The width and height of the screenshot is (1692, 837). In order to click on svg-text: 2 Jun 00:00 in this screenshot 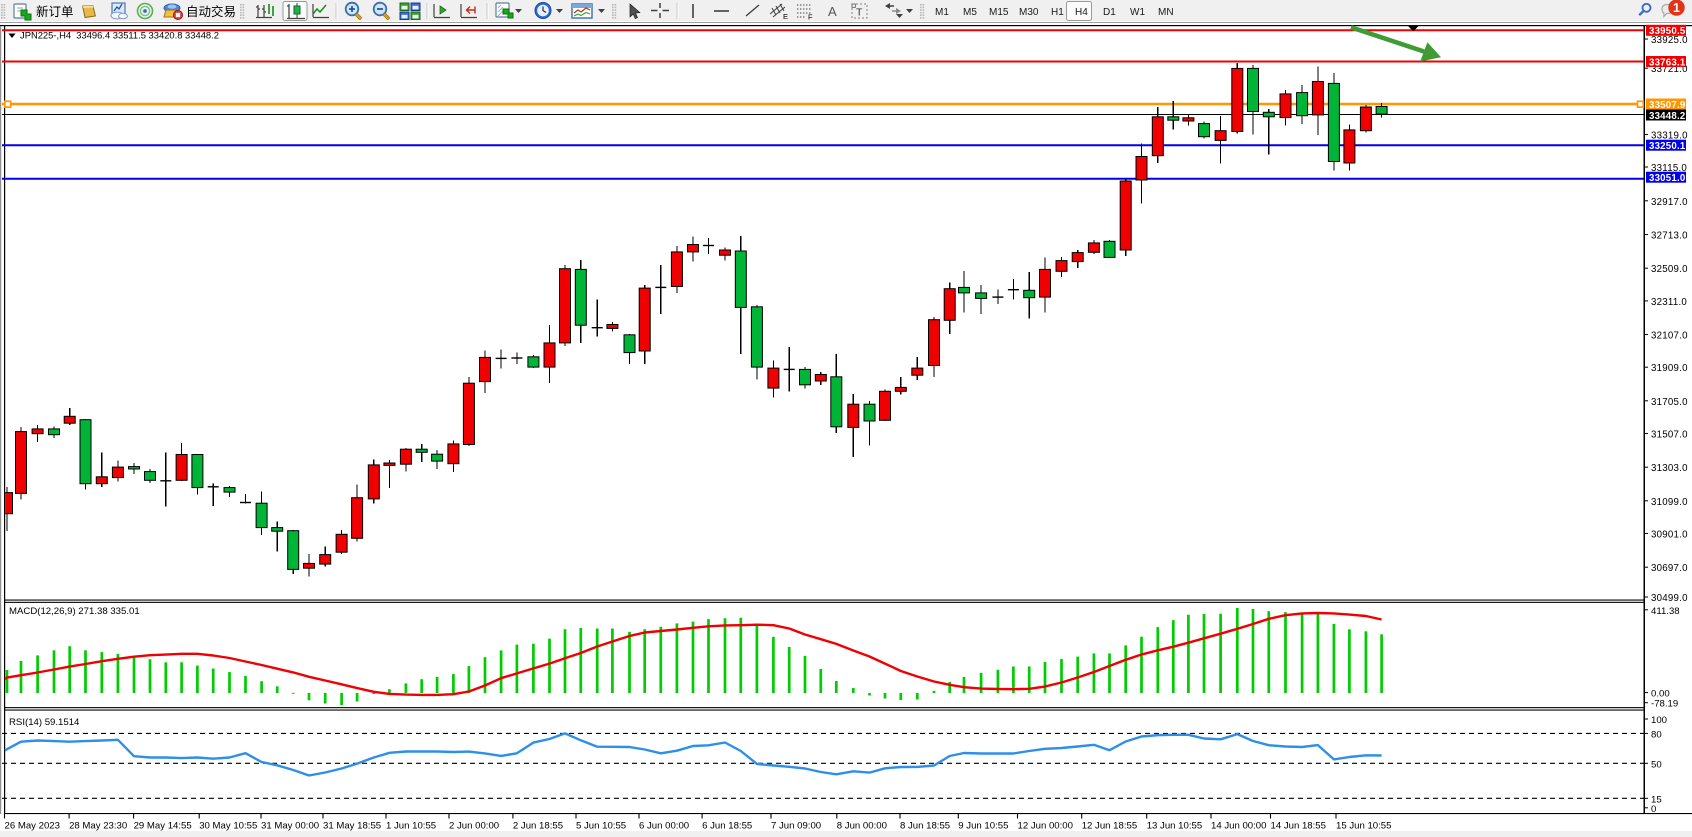, I will do `click(474, 826)`.